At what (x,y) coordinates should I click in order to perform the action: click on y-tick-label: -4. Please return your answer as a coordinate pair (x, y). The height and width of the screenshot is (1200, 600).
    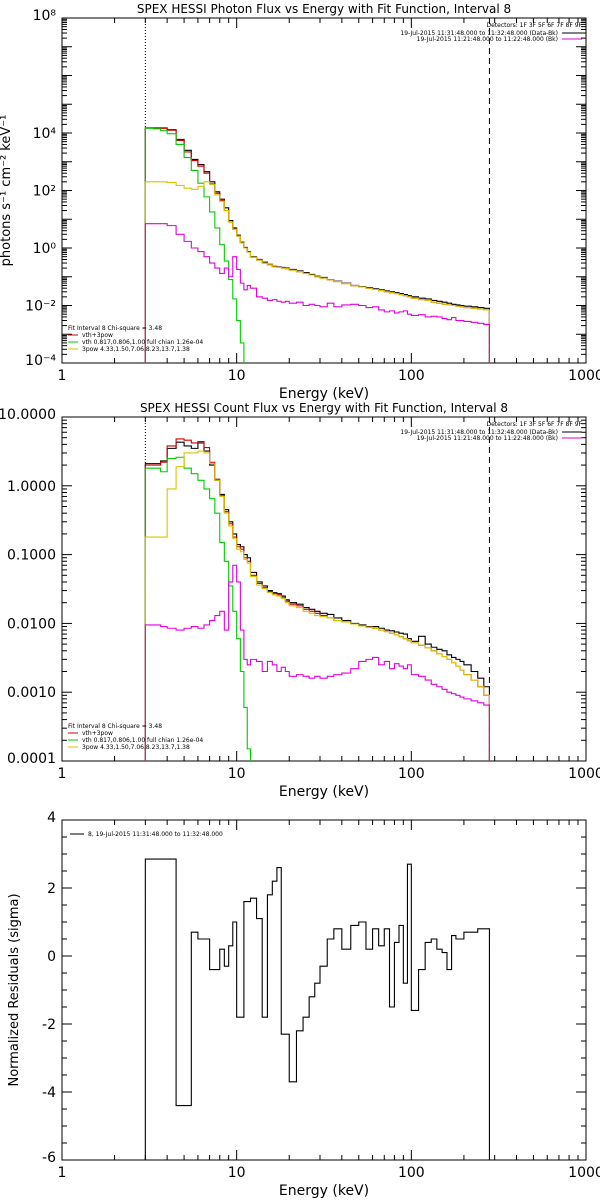
    Looking at the image, I should click on (49, 1093).